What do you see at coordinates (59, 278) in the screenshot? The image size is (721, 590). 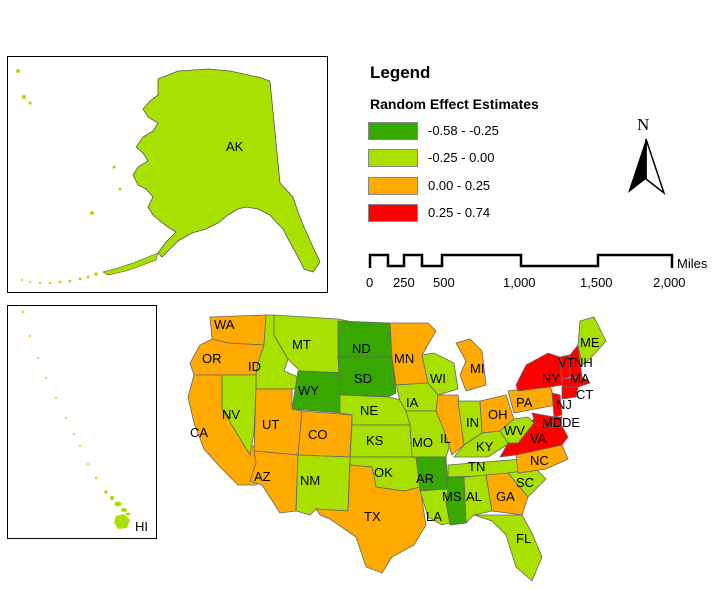 I see `aleutian-islands` at bounding box center [59, 278].